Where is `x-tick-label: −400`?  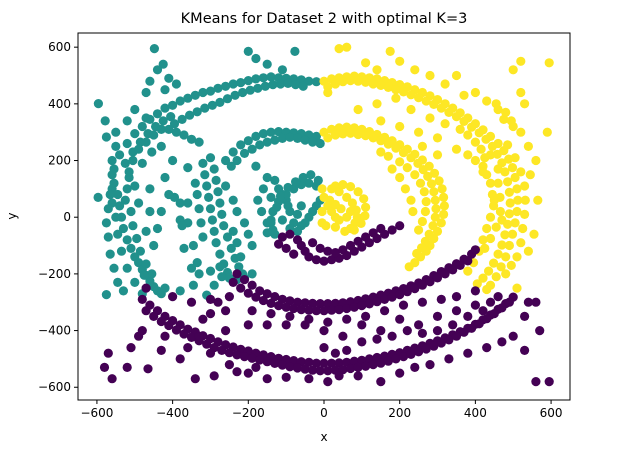
x-tick-label: −400 is located at coordinates (172, 413).